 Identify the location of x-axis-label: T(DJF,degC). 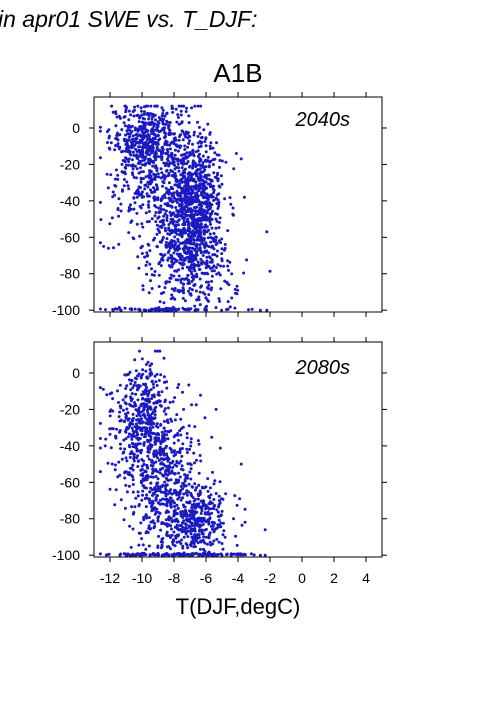
(238, 606).